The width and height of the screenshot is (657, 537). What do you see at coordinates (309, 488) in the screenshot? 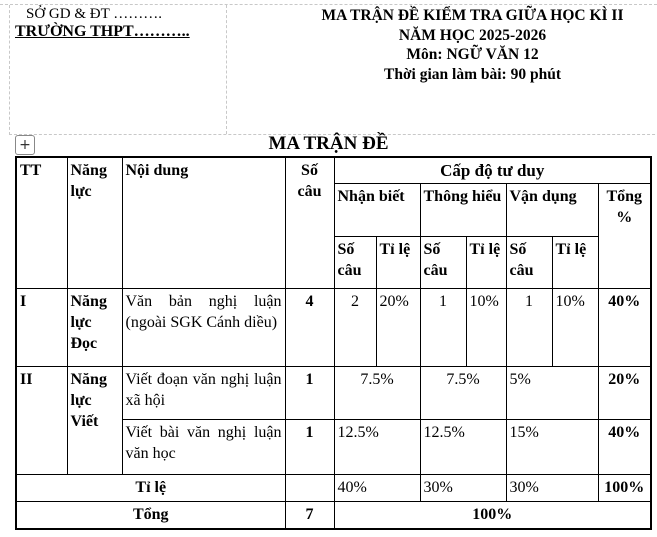
I see `ti-le-so-cau` at bounding box center [309, 488].